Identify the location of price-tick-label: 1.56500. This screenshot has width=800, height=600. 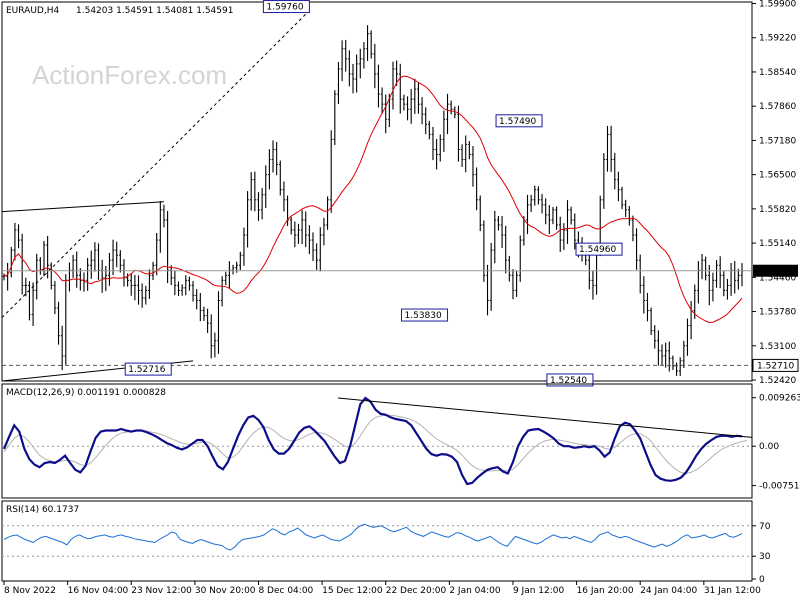
(777, 176).